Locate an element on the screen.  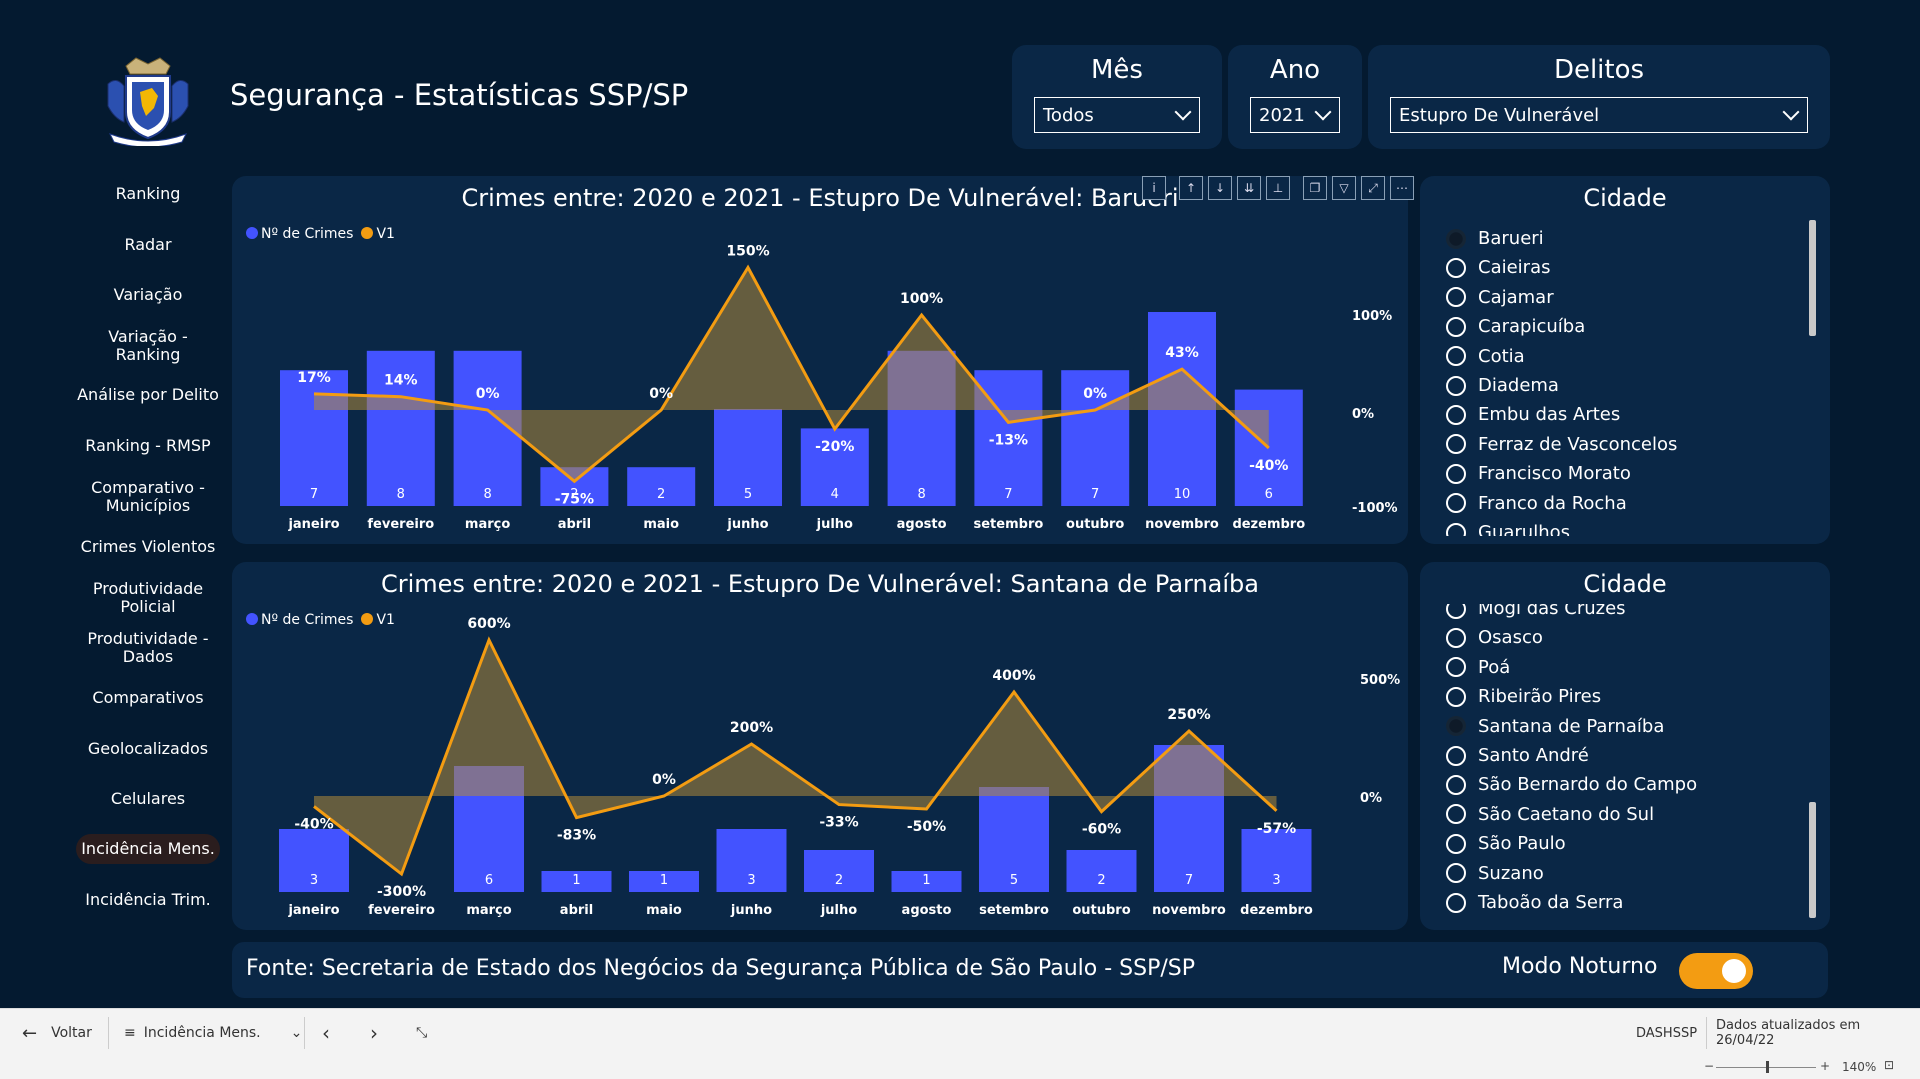
city-option: Ribeirão Pires is located at coordinates (1523, 696).